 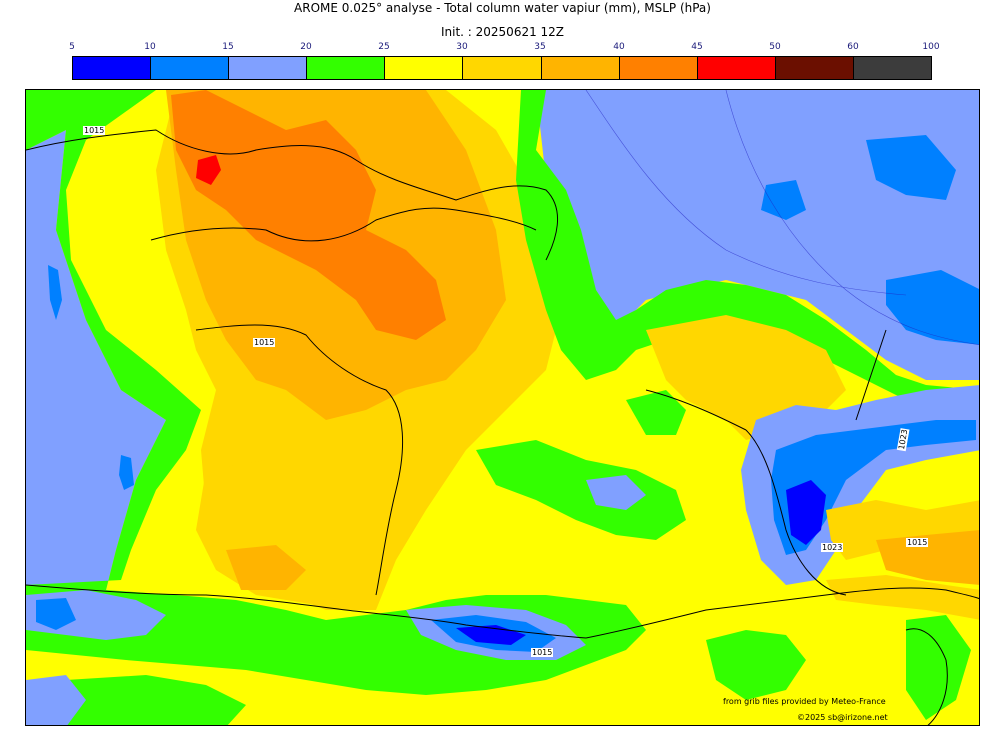 What do you see at coordinates (931, 47) in the screenshot?
I see `colorbar-tick: 100` at bounding box center [931, 47].